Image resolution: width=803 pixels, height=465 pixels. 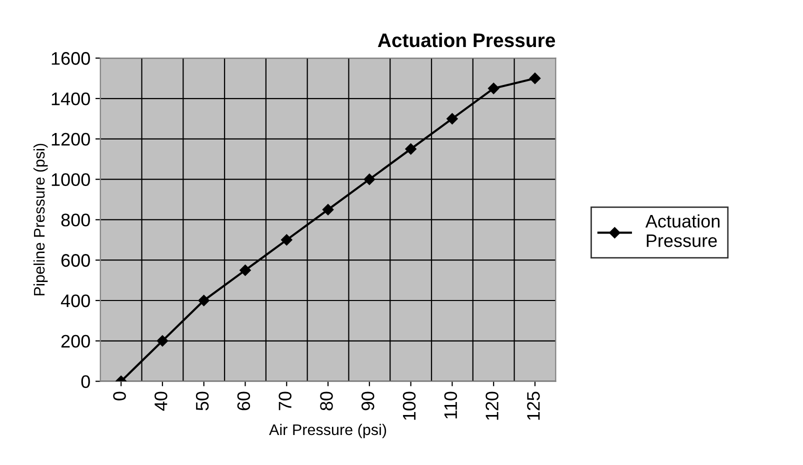 What do you see at coordinates (161, 401) in the screenshot?
I see `x-tick-label: 40` at bounding box center [161, 401].